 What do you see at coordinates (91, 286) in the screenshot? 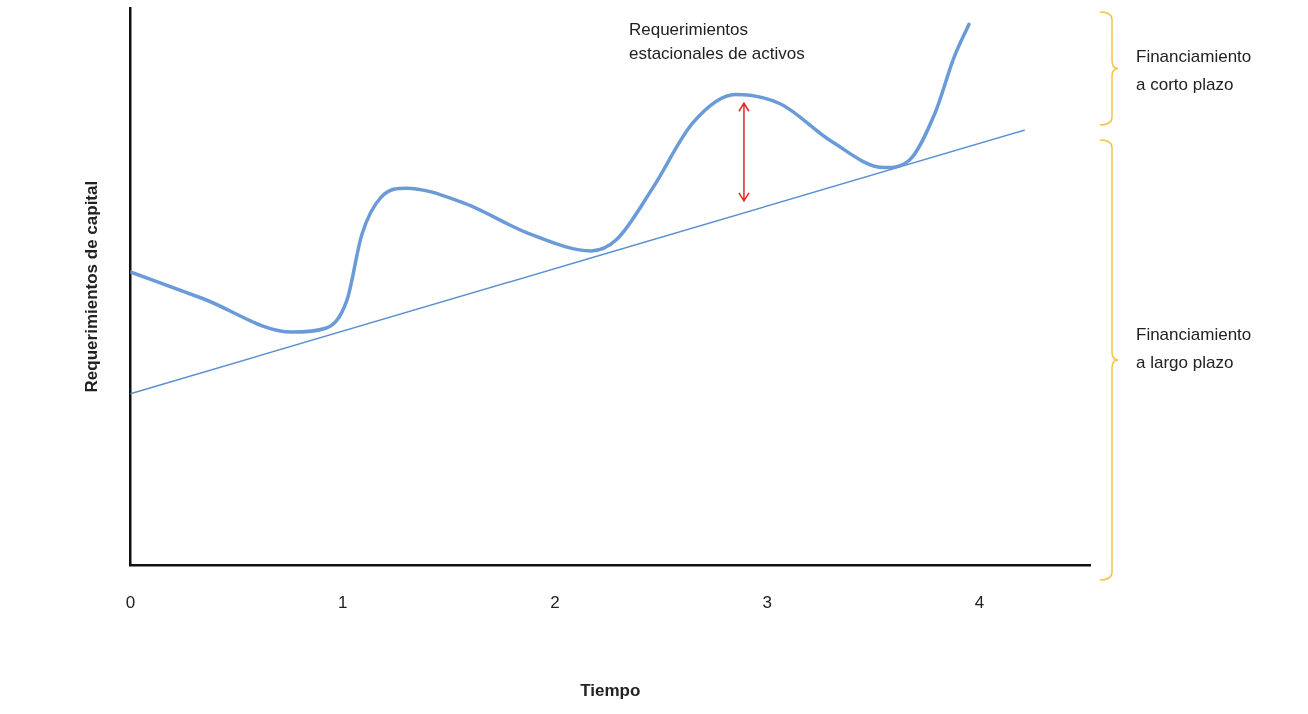
I see `y-axis-title: Requerimientos de capital` at bounding box center [91, 286].